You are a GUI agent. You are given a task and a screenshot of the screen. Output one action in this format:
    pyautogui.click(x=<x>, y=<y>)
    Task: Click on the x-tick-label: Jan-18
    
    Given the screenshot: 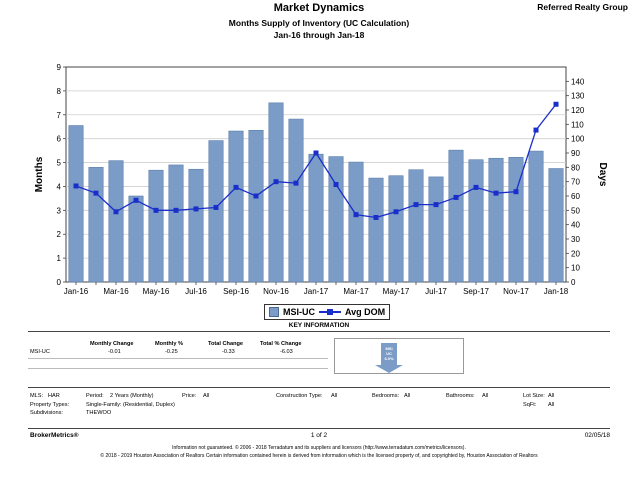 What is the action you would take?
    pyautogui.click(x=556, y=291)
    